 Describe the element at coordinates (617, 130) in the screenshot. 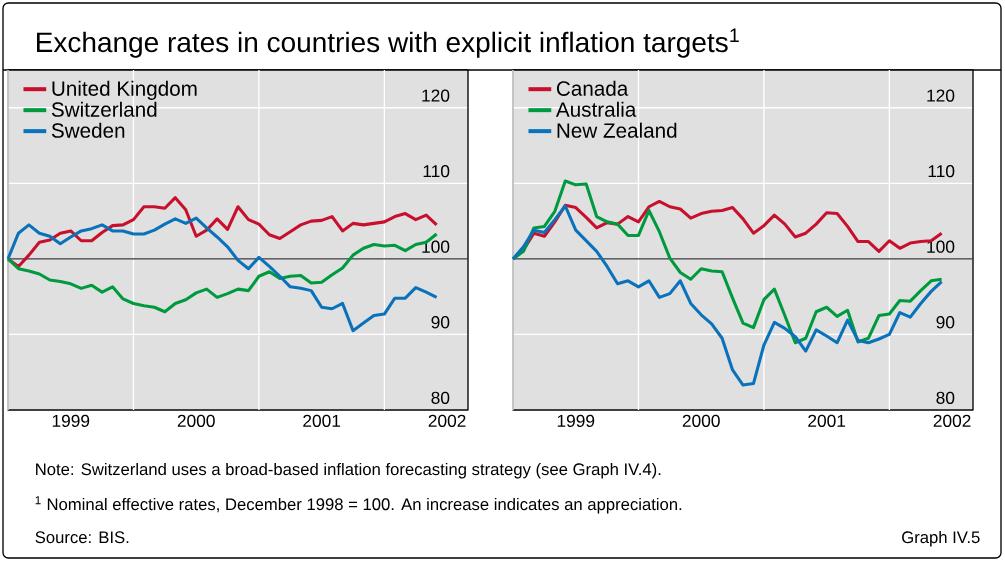

I see `legend-label: New Zealand` at that location.